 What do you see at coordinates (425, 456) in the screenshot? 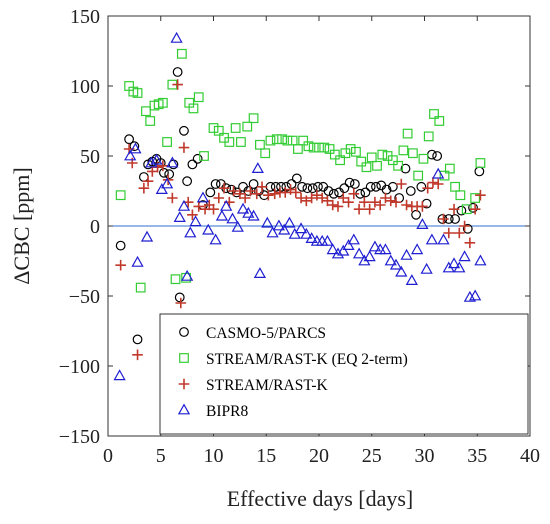
I see `x-tick-label: 30` at bounding box center [425, 456].